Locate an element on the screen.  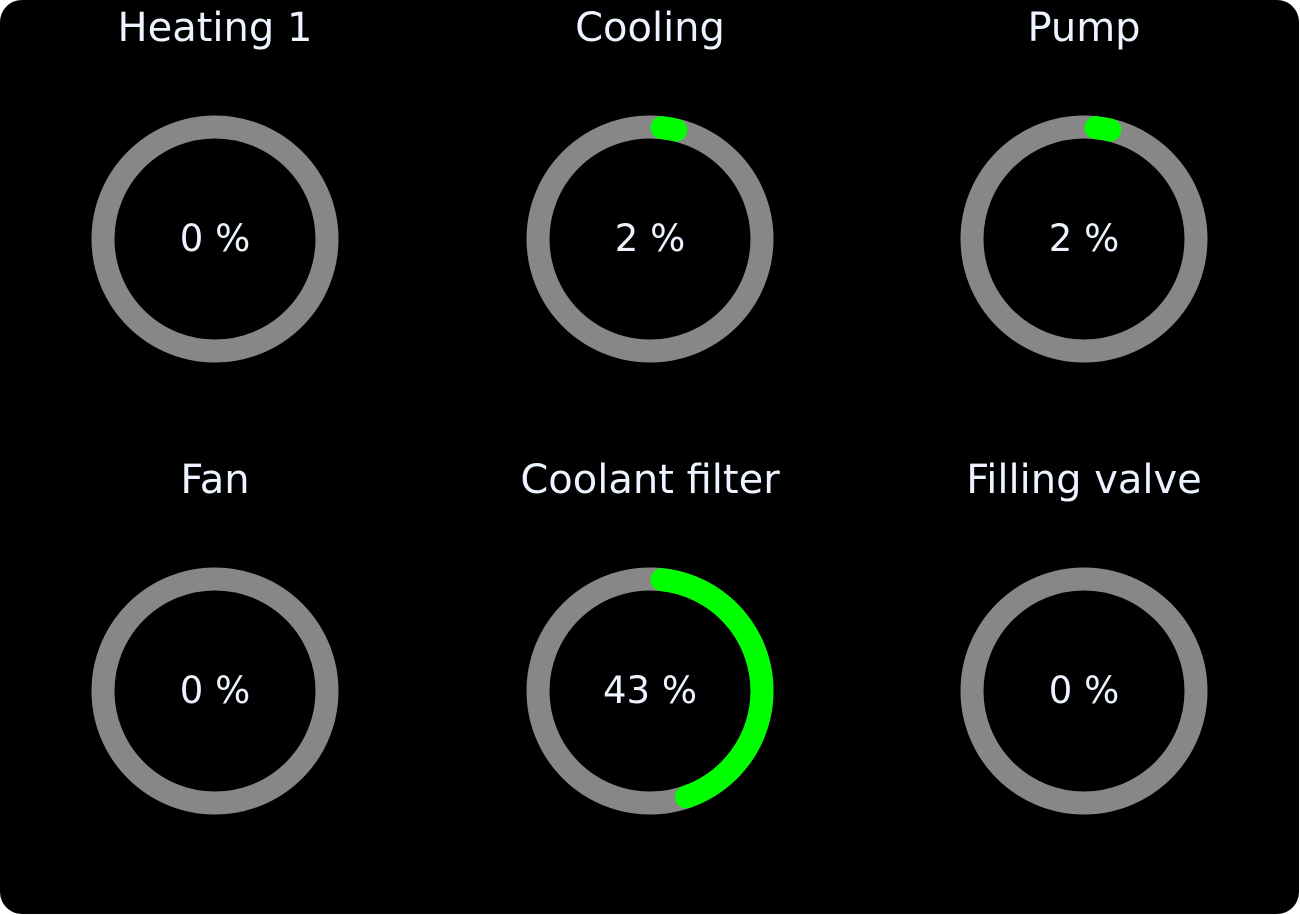
gauge-pump: Pump 2 % is located at coordinates (1084, 210).